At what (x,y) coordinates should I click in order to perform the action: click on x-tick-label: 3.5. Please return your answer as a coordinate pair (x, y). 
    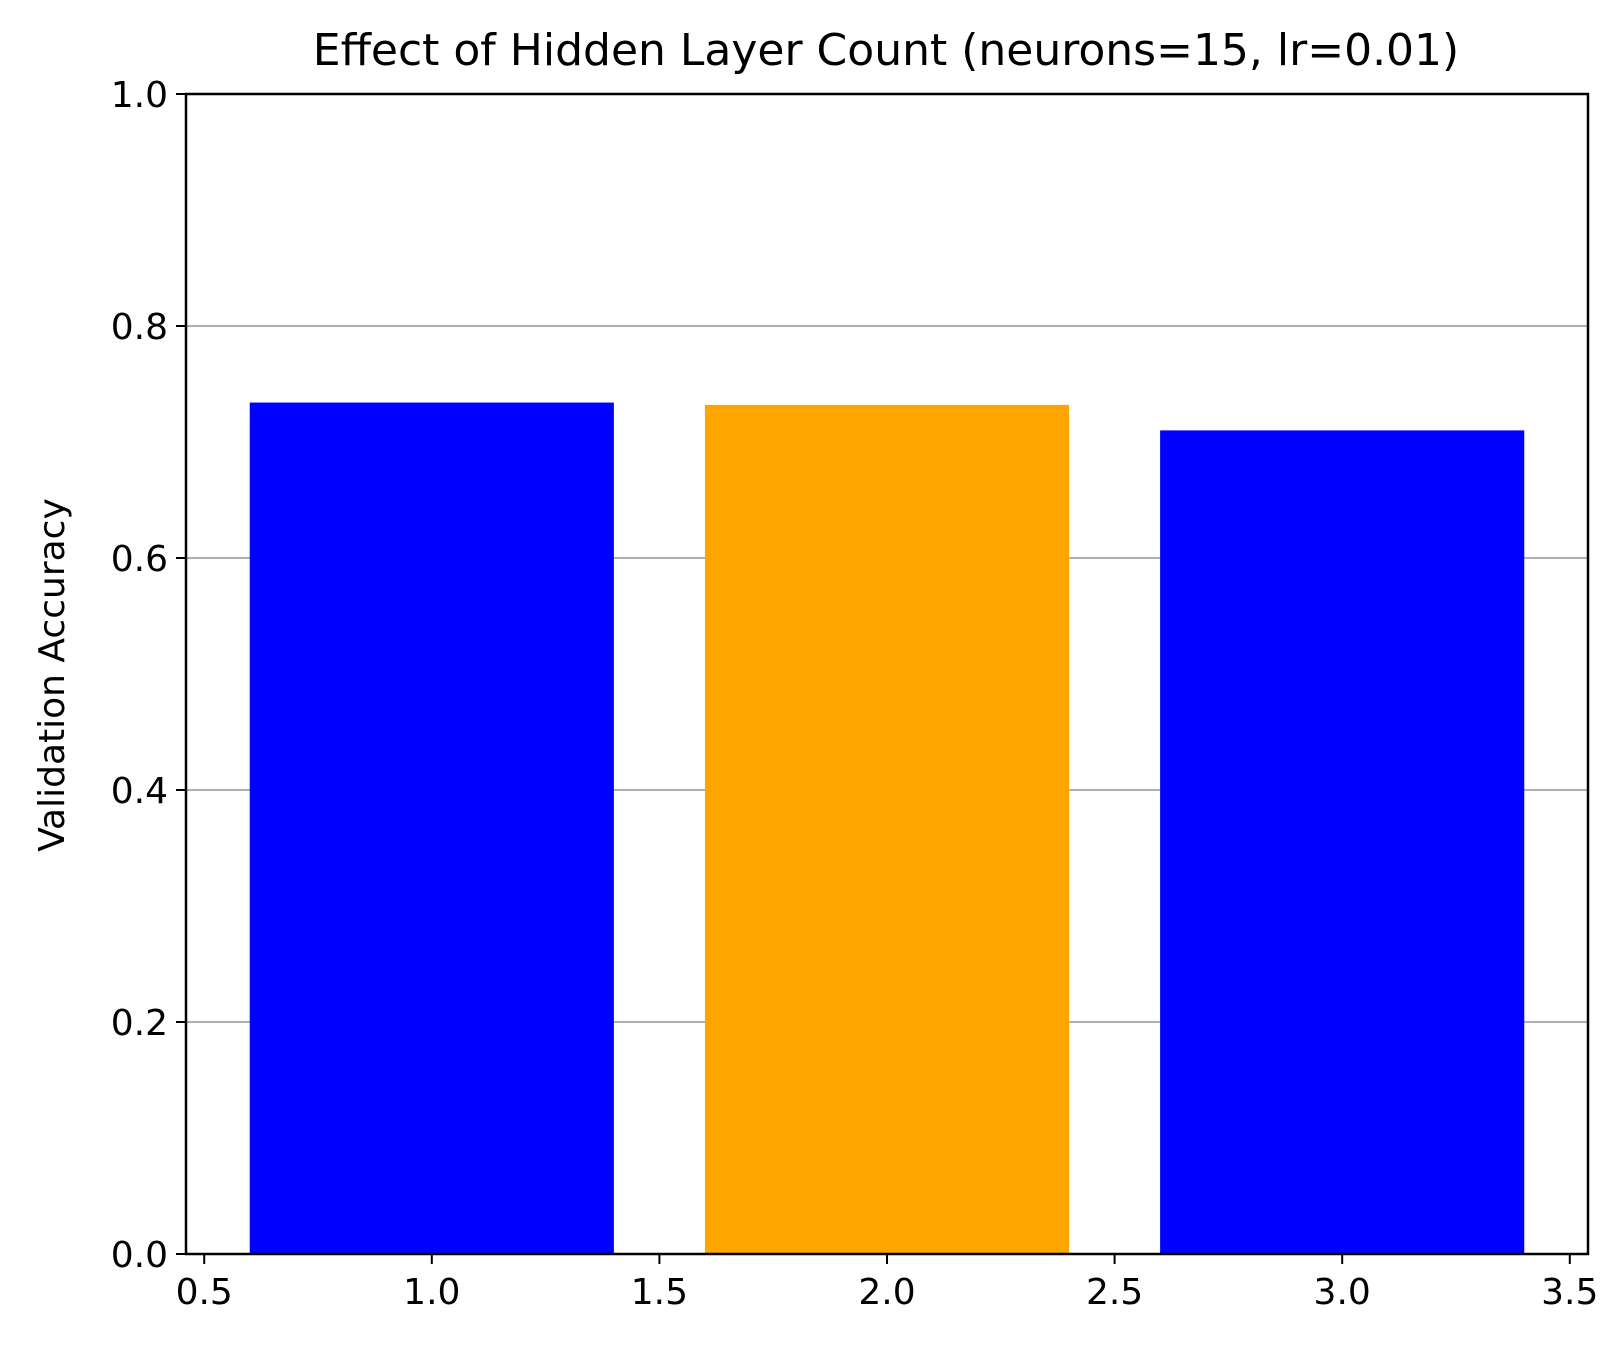
    Looking at the image, I should click on (1569, 1292).